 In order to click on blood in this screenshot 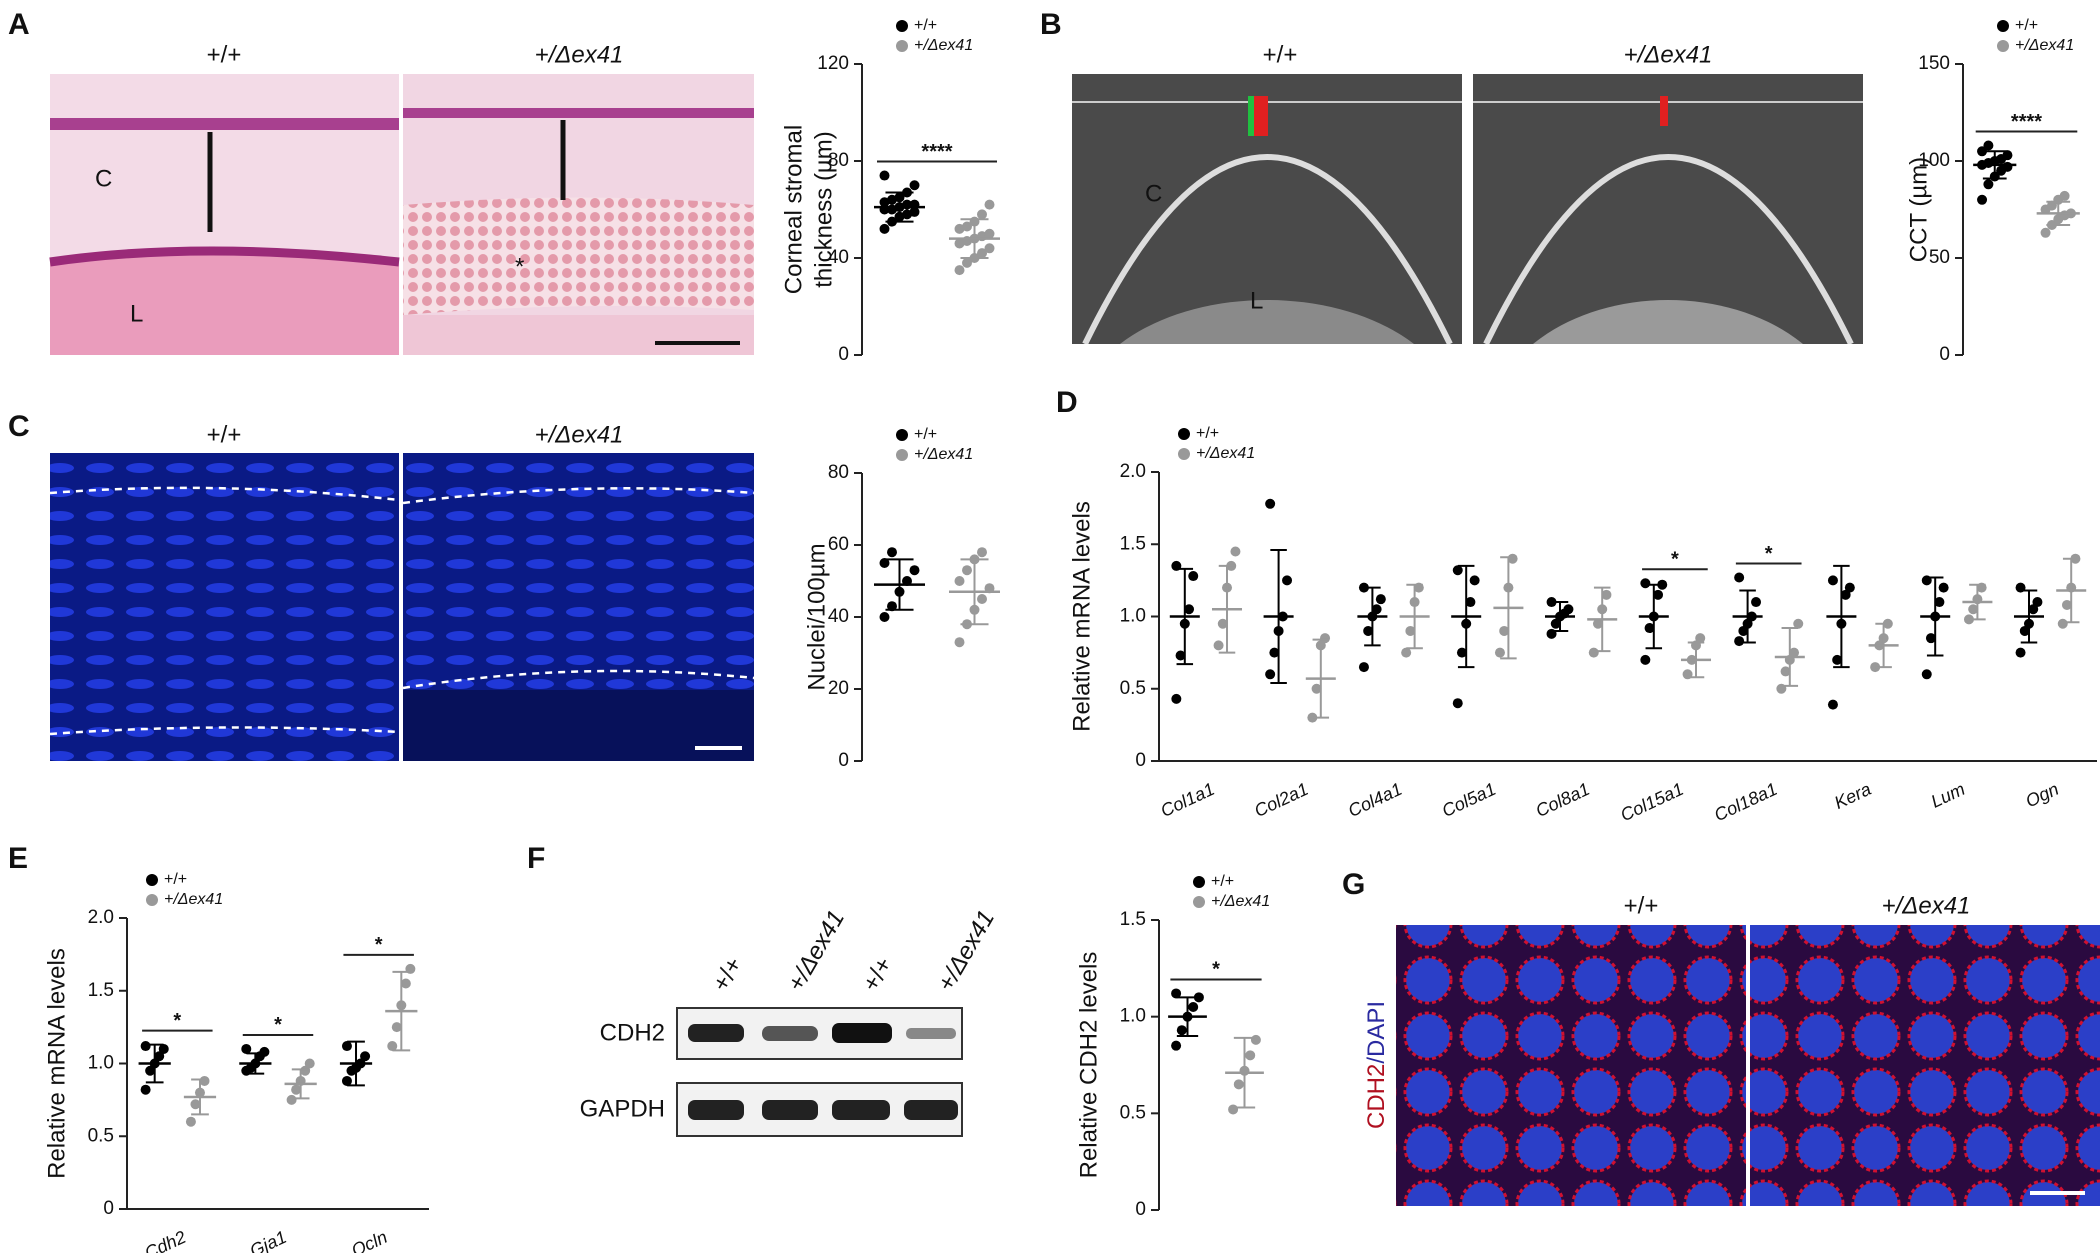, I will do `click(578, 256)`.